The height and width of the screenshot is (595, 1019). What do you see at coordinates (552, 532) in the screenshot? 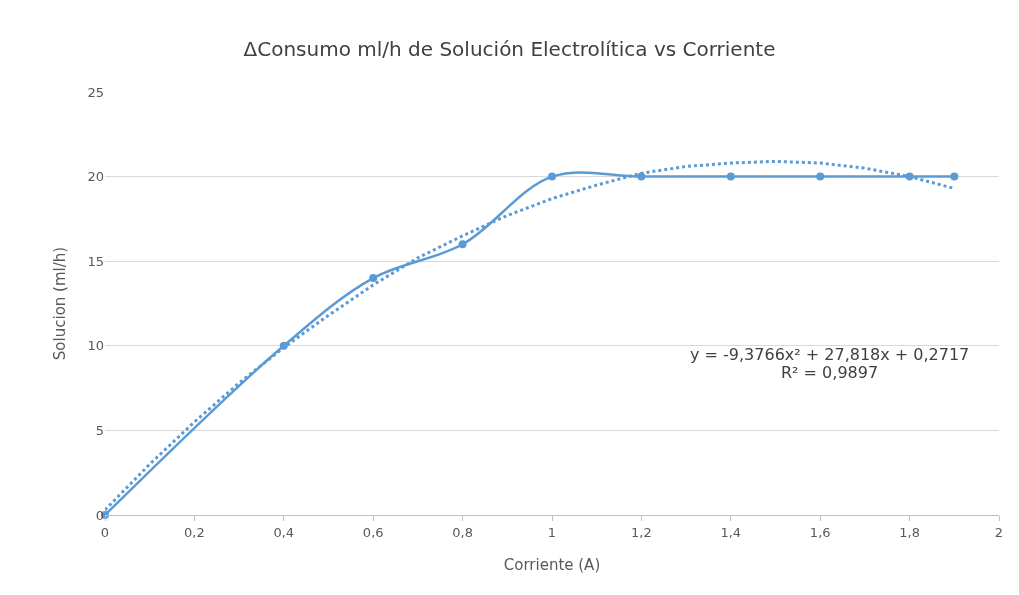
I see `x-tick-label: 1` at bounding box center [552, 532].